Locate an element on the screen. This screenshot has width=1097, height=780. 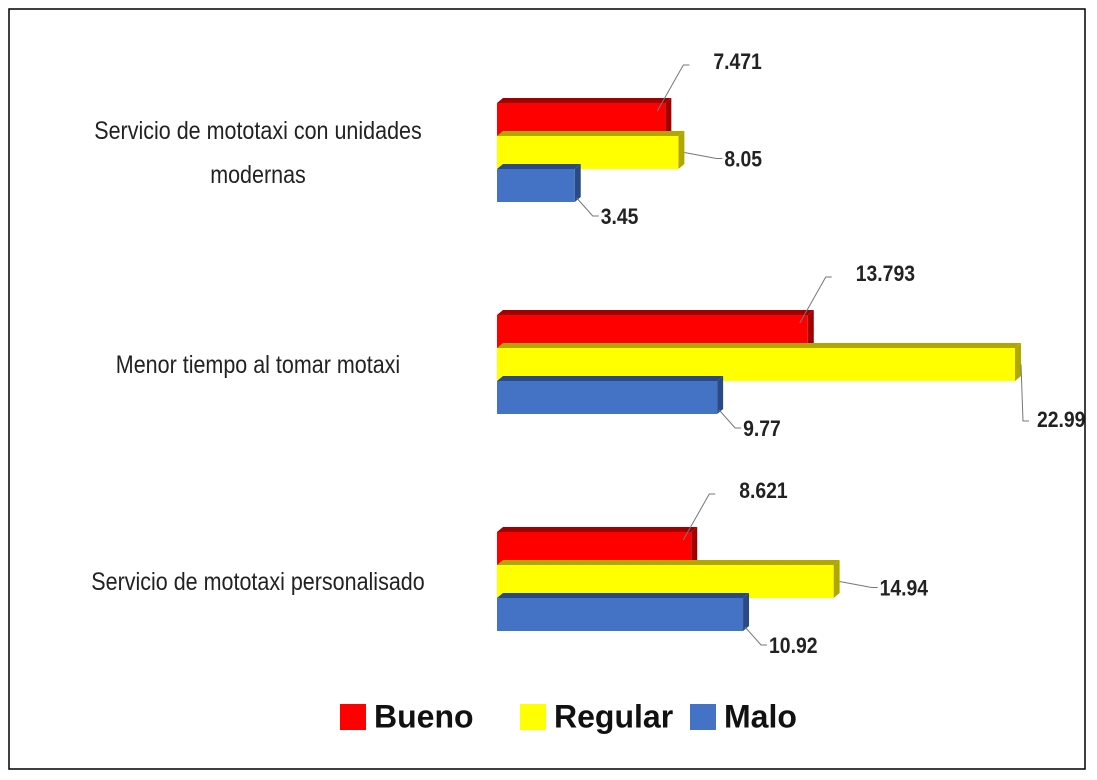
data-label: 8.05 is located at coordinates (743, 159).